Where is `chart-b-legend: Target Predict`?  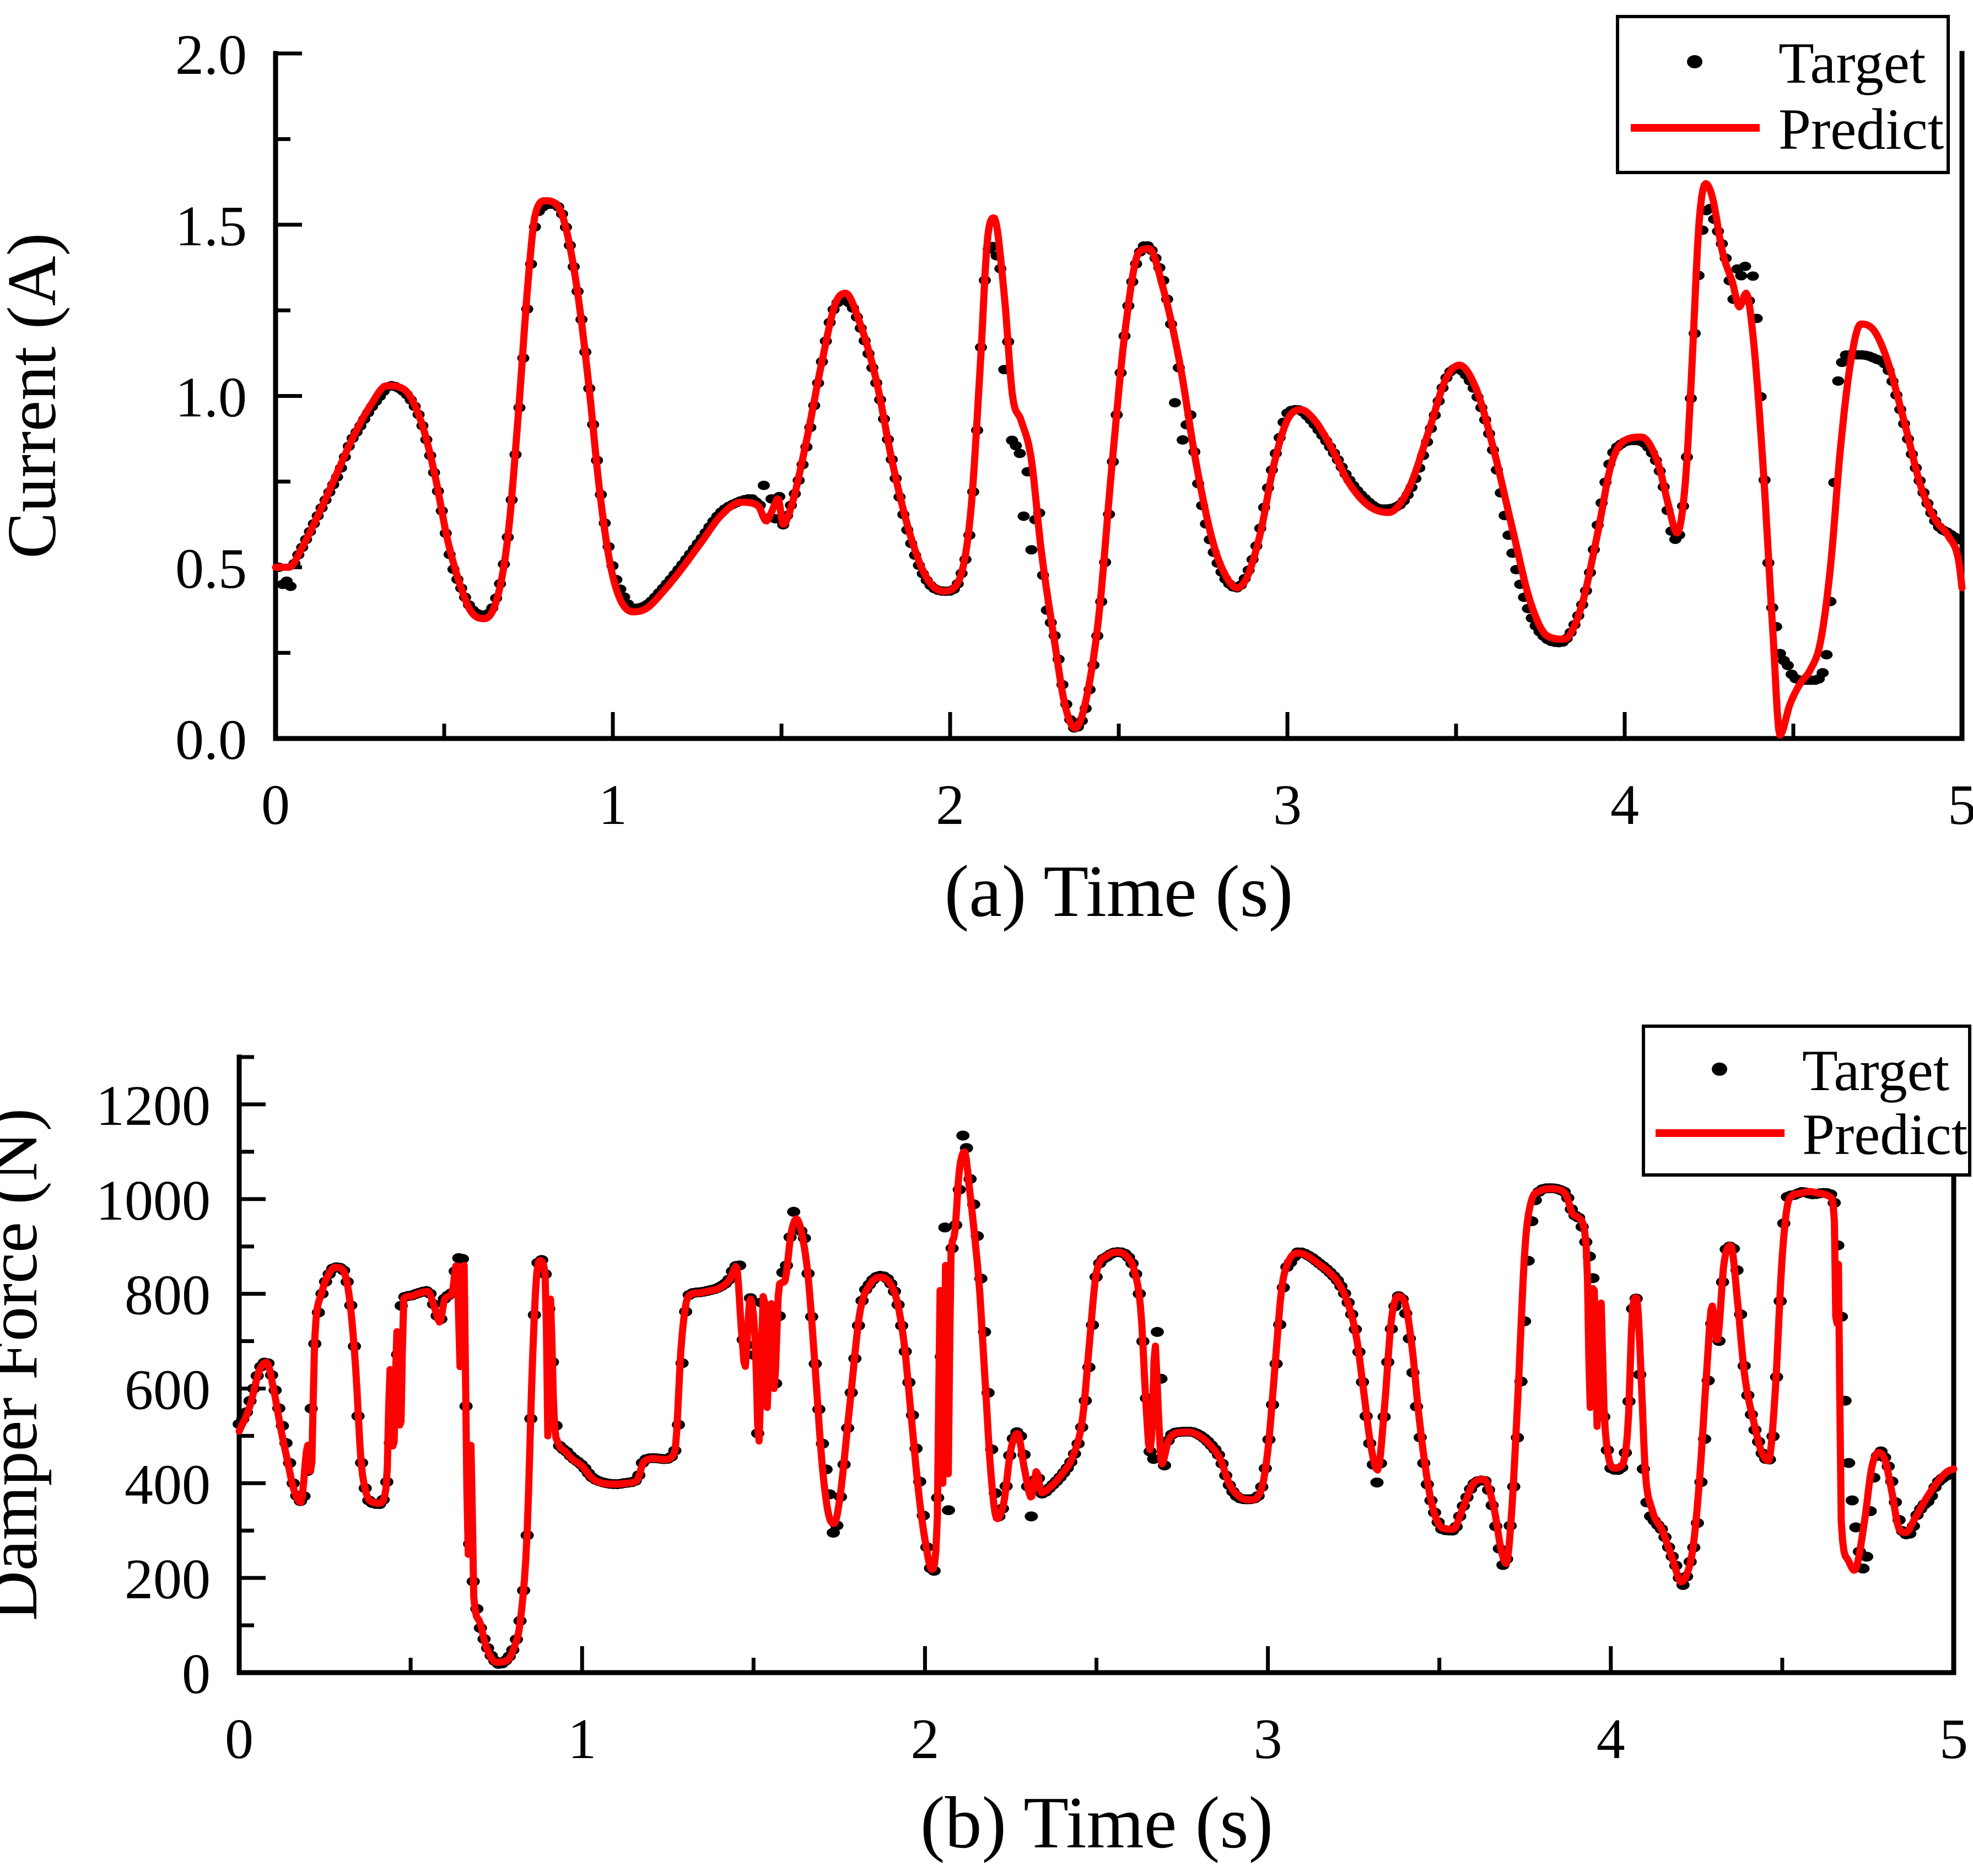
chart-b-legend: Target Predict is located at coordinates (1806, 1101).